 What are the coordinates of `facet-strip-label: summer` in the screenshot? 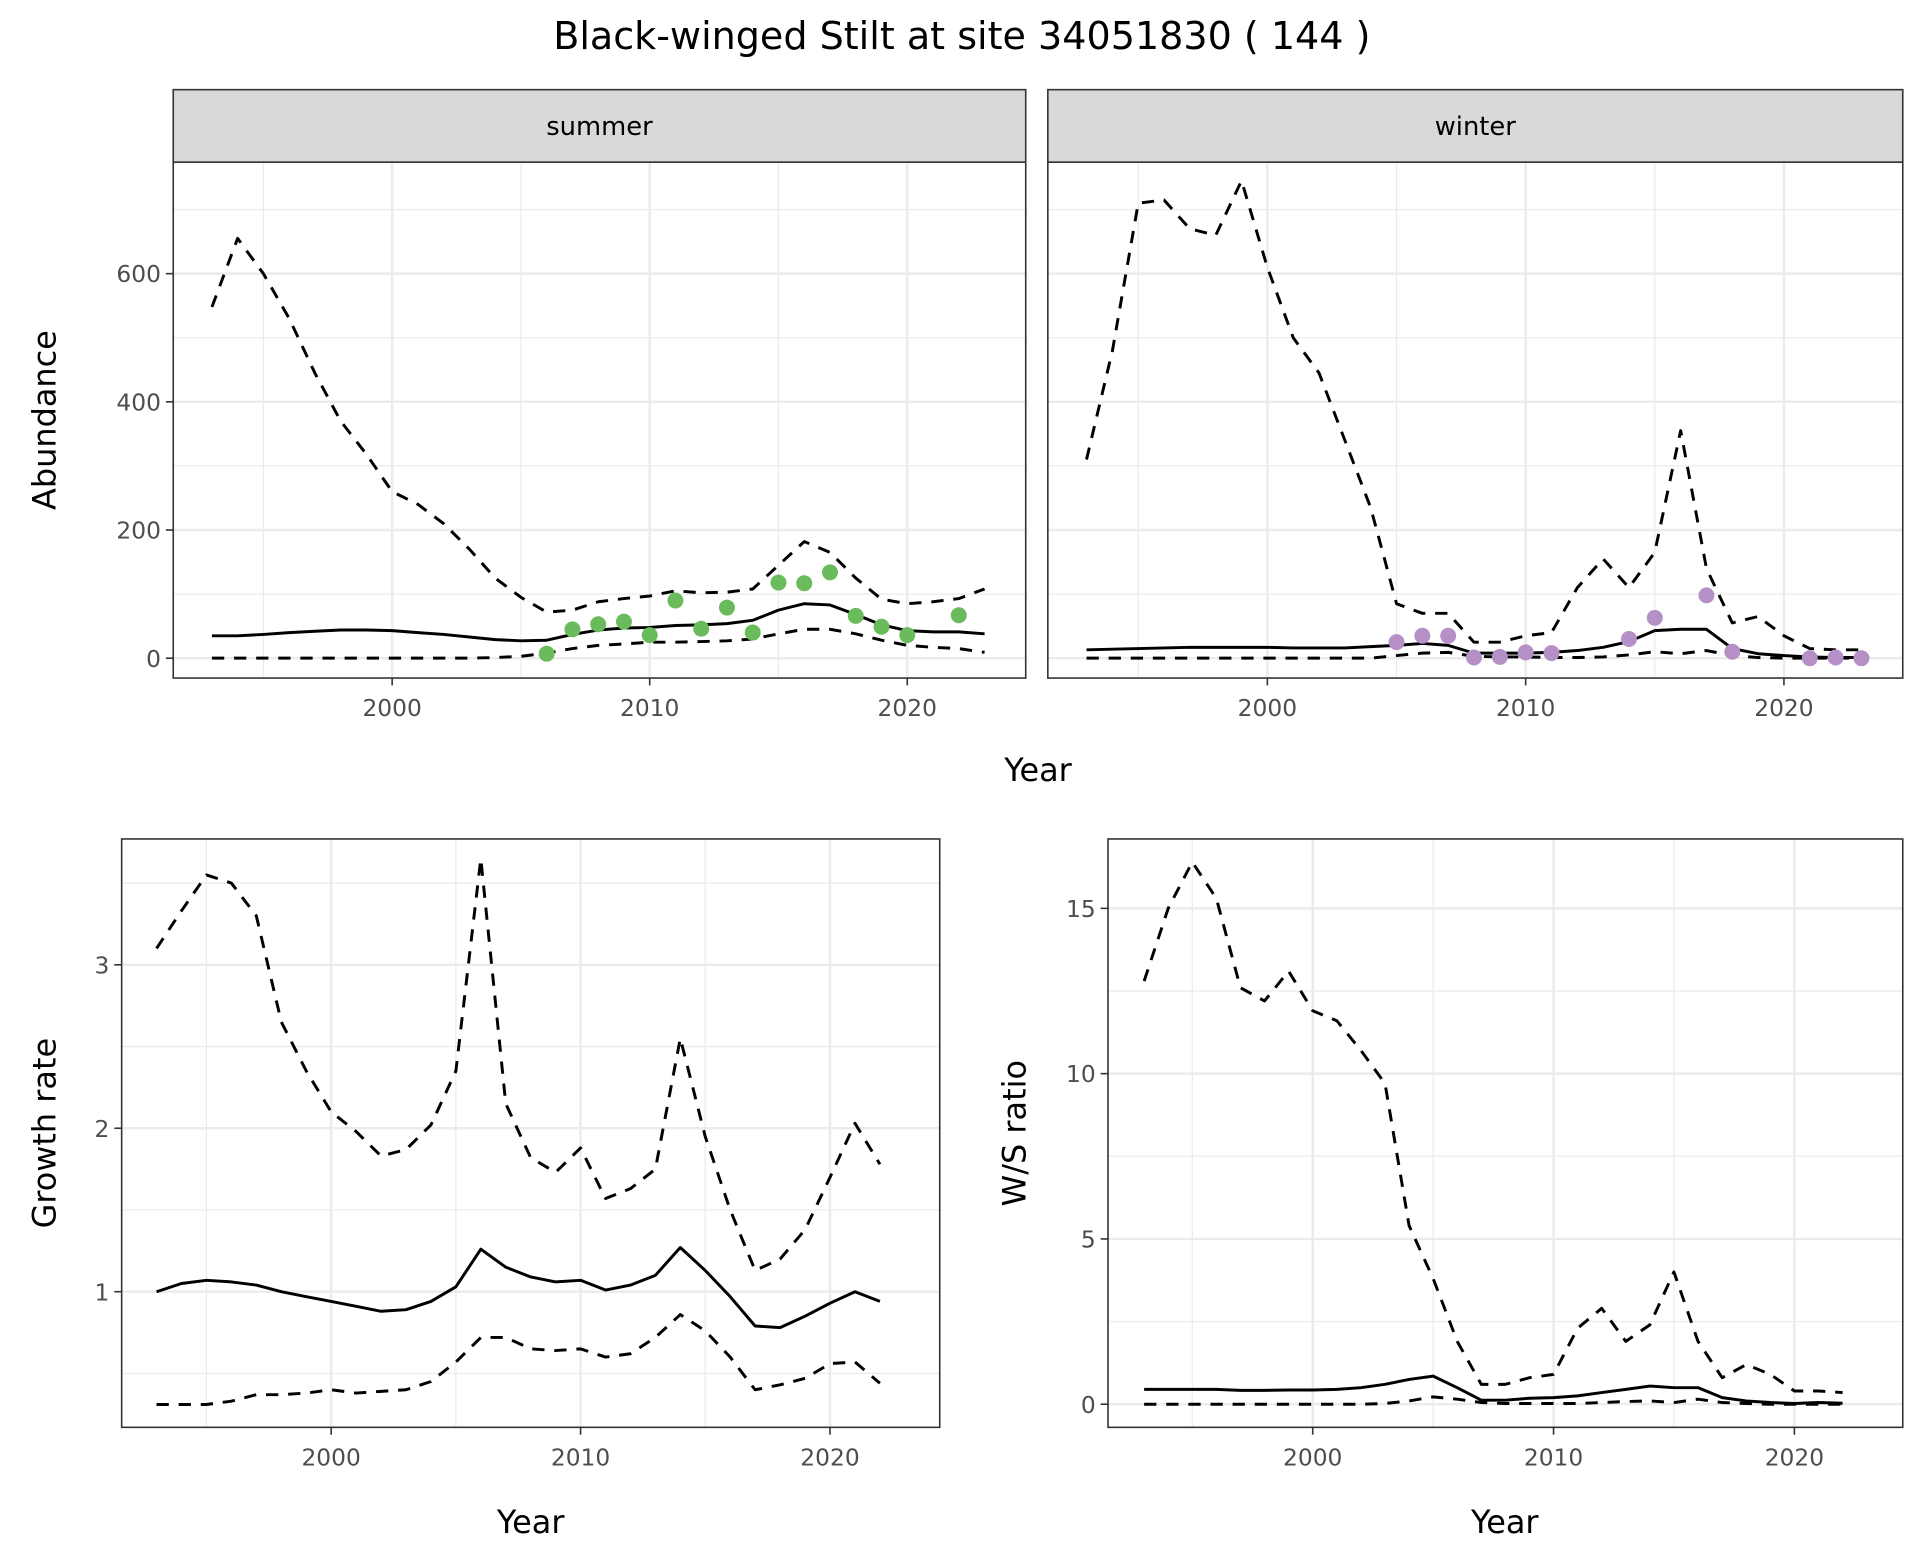 It's located at (599, 127).